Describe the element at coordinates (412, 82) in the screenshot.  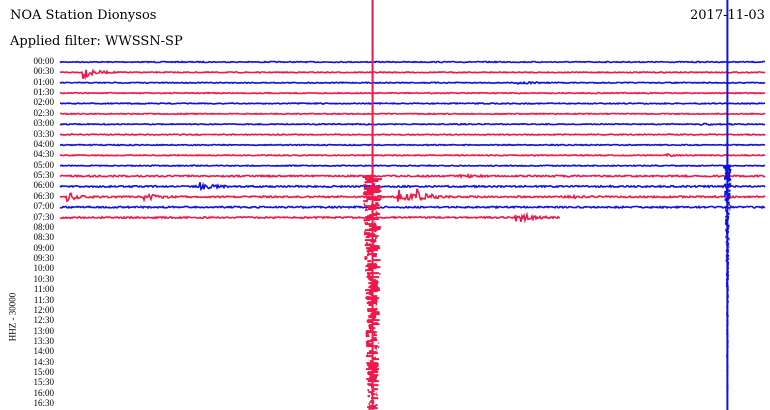
I see `trace-01:00` at that location.